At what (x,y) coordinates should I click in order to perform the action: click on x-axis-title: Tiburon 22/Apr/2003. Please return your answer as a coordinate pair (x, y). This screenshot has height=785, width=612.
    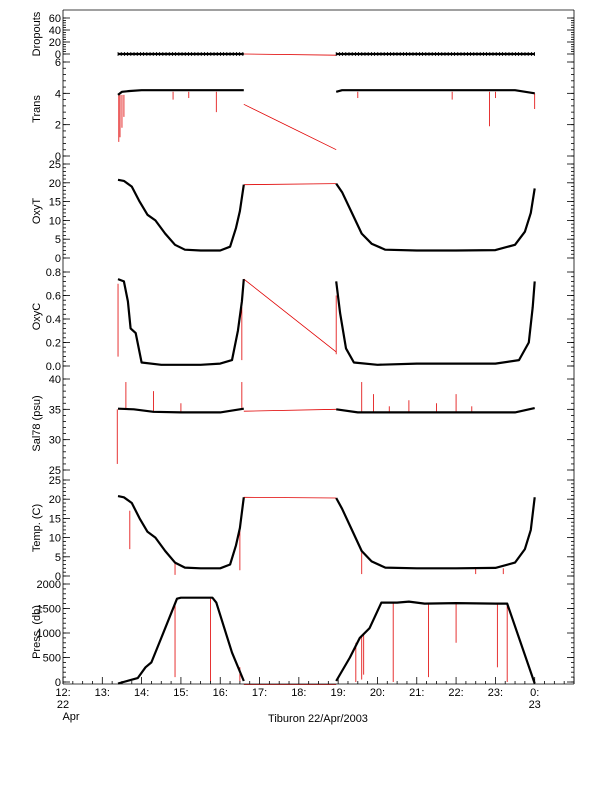
    Looking at the image, I should click on (318, 719).